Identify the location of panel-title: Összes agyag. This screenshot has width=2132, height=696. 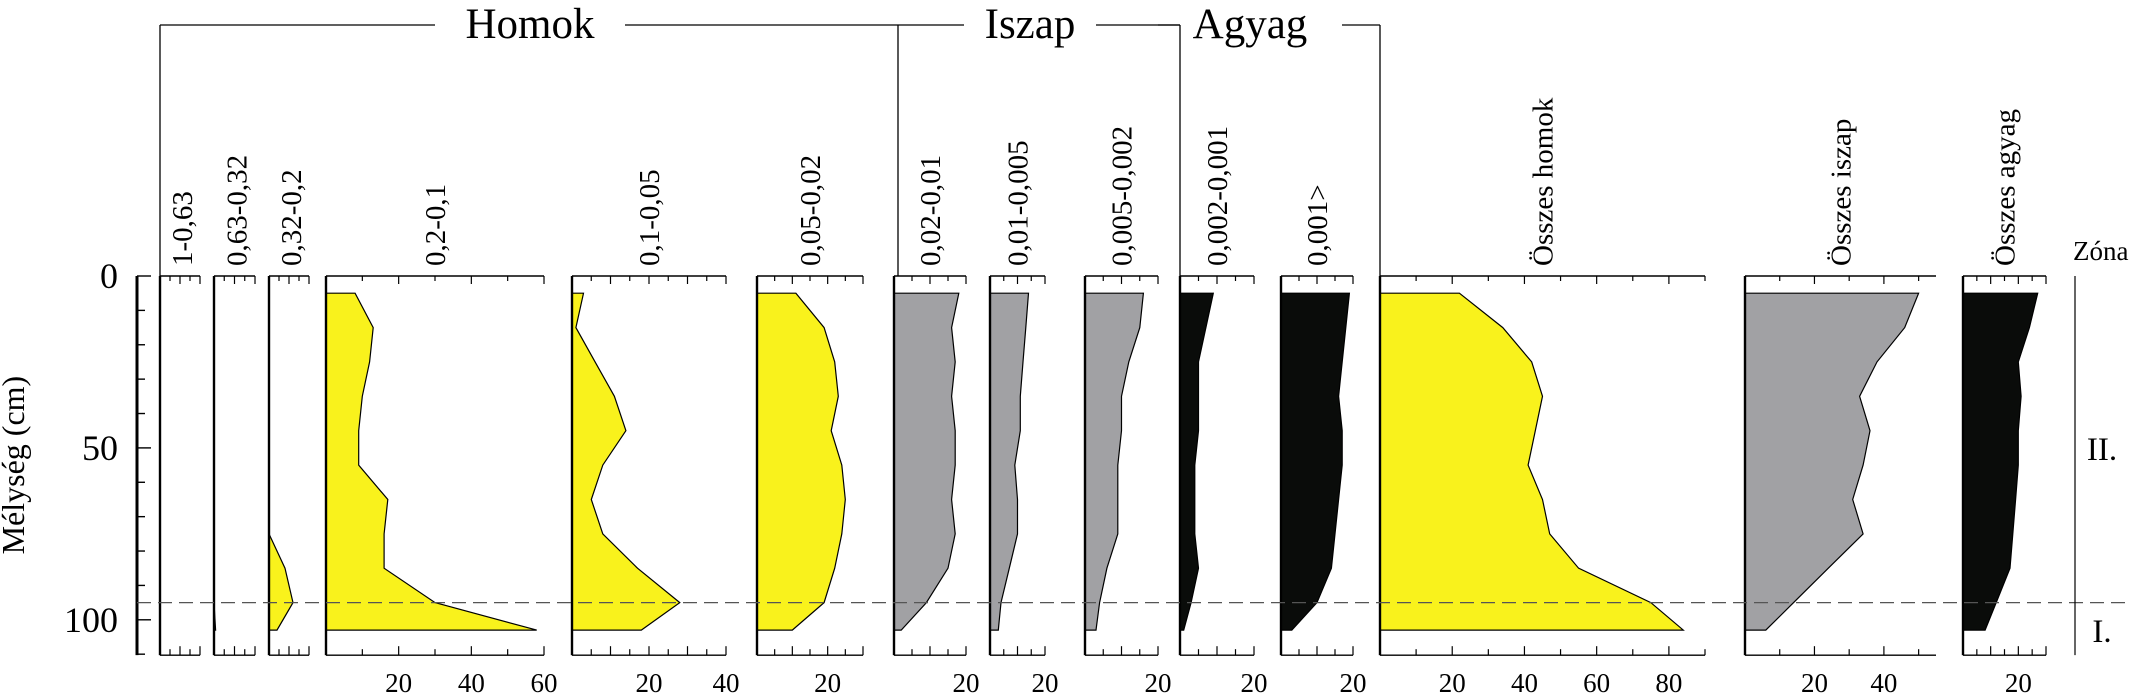
(2006, 187).